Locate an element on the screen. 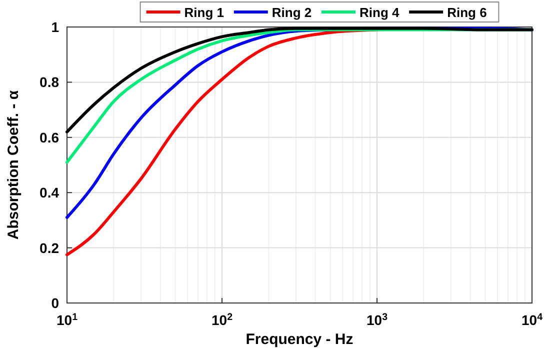  legend-label: Ring 4 is located at coordinates (380, 12).